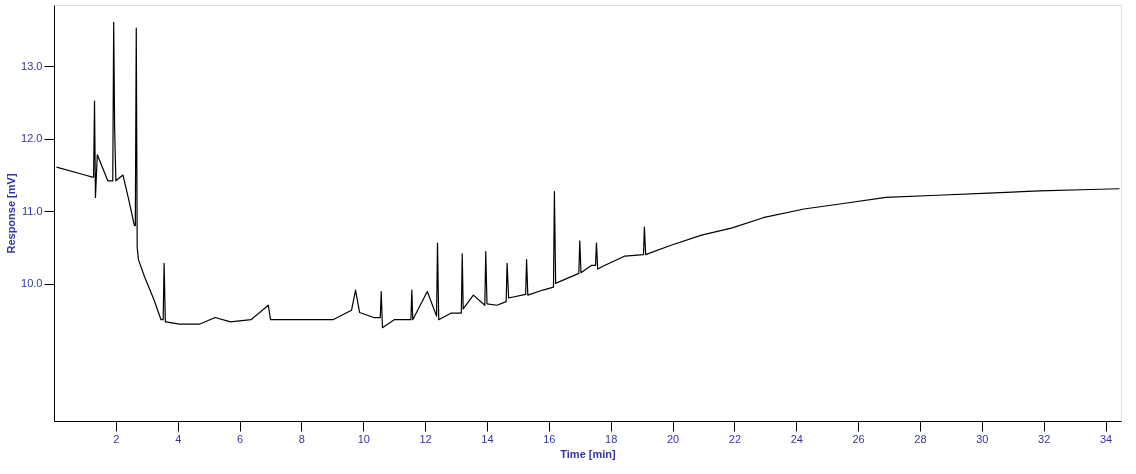 This screenshot has height=474, width=1136. I want to click on y-tick-label: 13.0, so click(32, 66).